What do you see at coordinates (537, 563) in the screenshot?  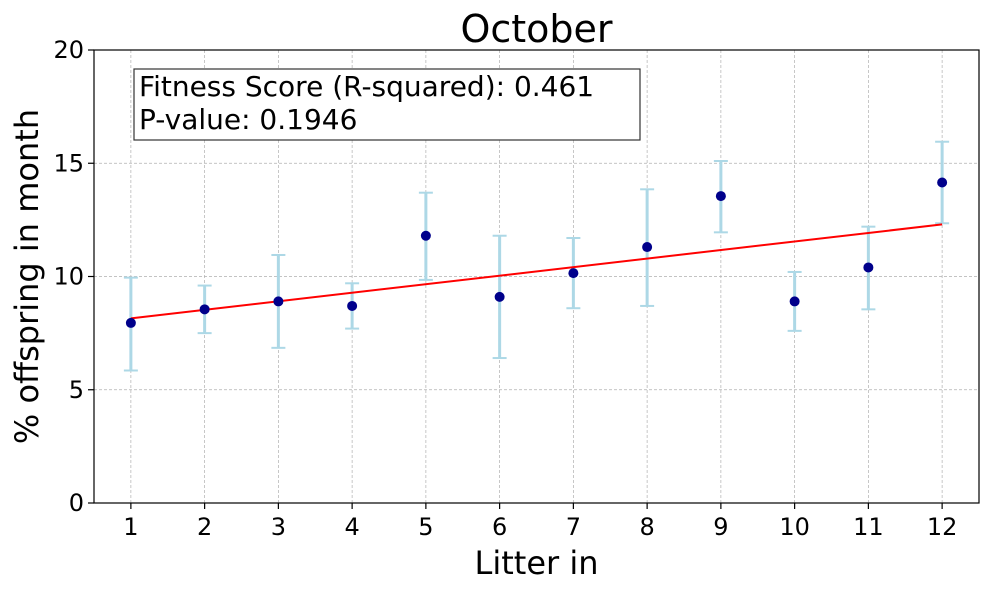 I see `x-axis-title: Litter in` at bounding box center [537, 563].